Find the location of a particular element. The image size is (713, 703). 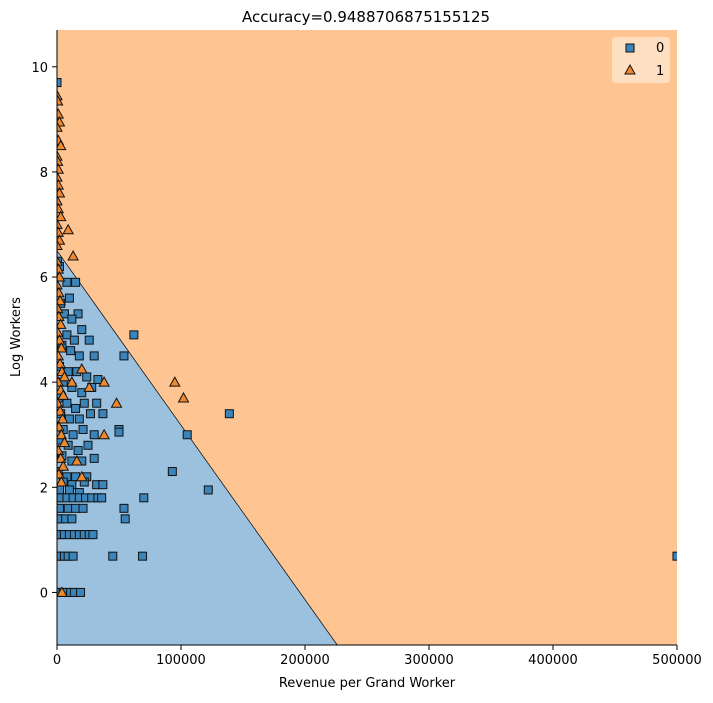

y-tick-label: 10 is located at coordinates (39, 68).